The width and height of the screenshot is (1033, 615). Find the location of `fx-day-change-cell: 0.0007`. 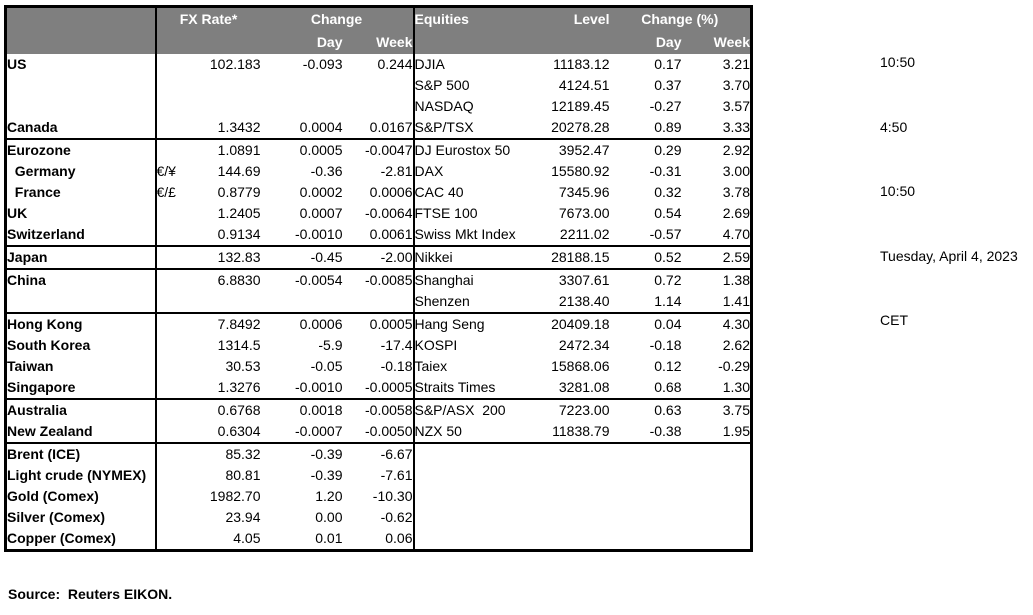

fx-day-change-cell: 0.0007 is located at coordinates (321, 213).